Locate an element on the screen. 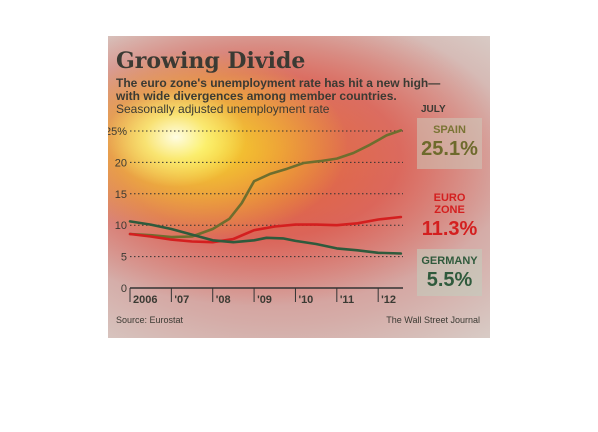  y-tick-label-25: 25% is located at coordinates (117, 132).